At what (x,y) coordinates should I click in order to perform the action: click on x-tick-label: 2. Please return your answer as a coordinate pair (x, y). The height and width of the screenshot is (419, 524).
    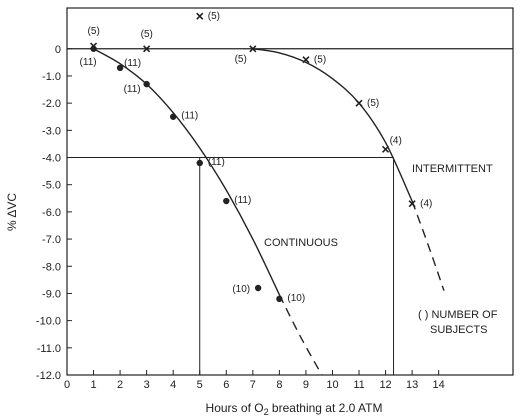
    Looking at the image, I should click on (120, 385).